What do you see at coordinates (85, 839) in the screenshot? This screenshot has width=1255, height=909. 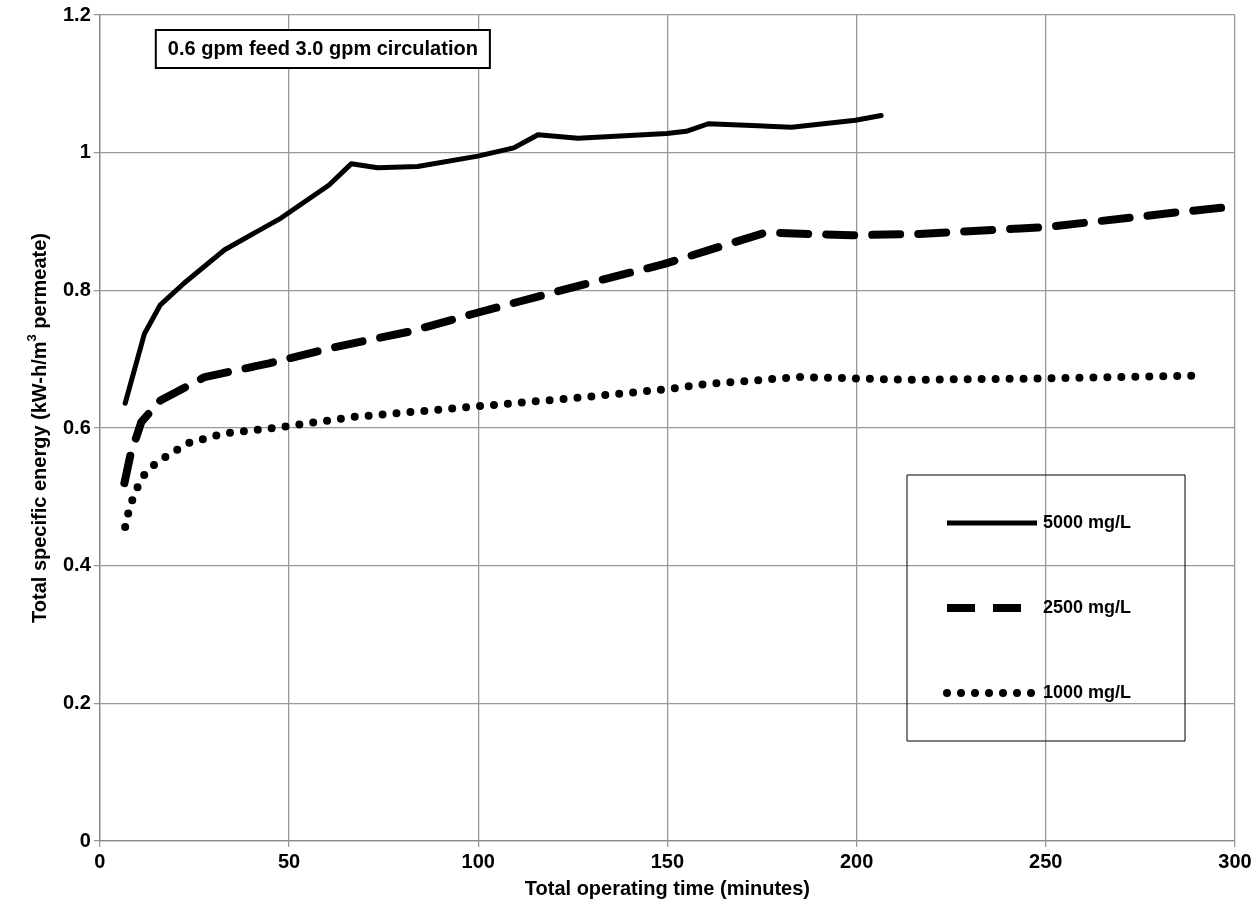 I see `y-tick-label: 0` at bounding box center [85, 839].